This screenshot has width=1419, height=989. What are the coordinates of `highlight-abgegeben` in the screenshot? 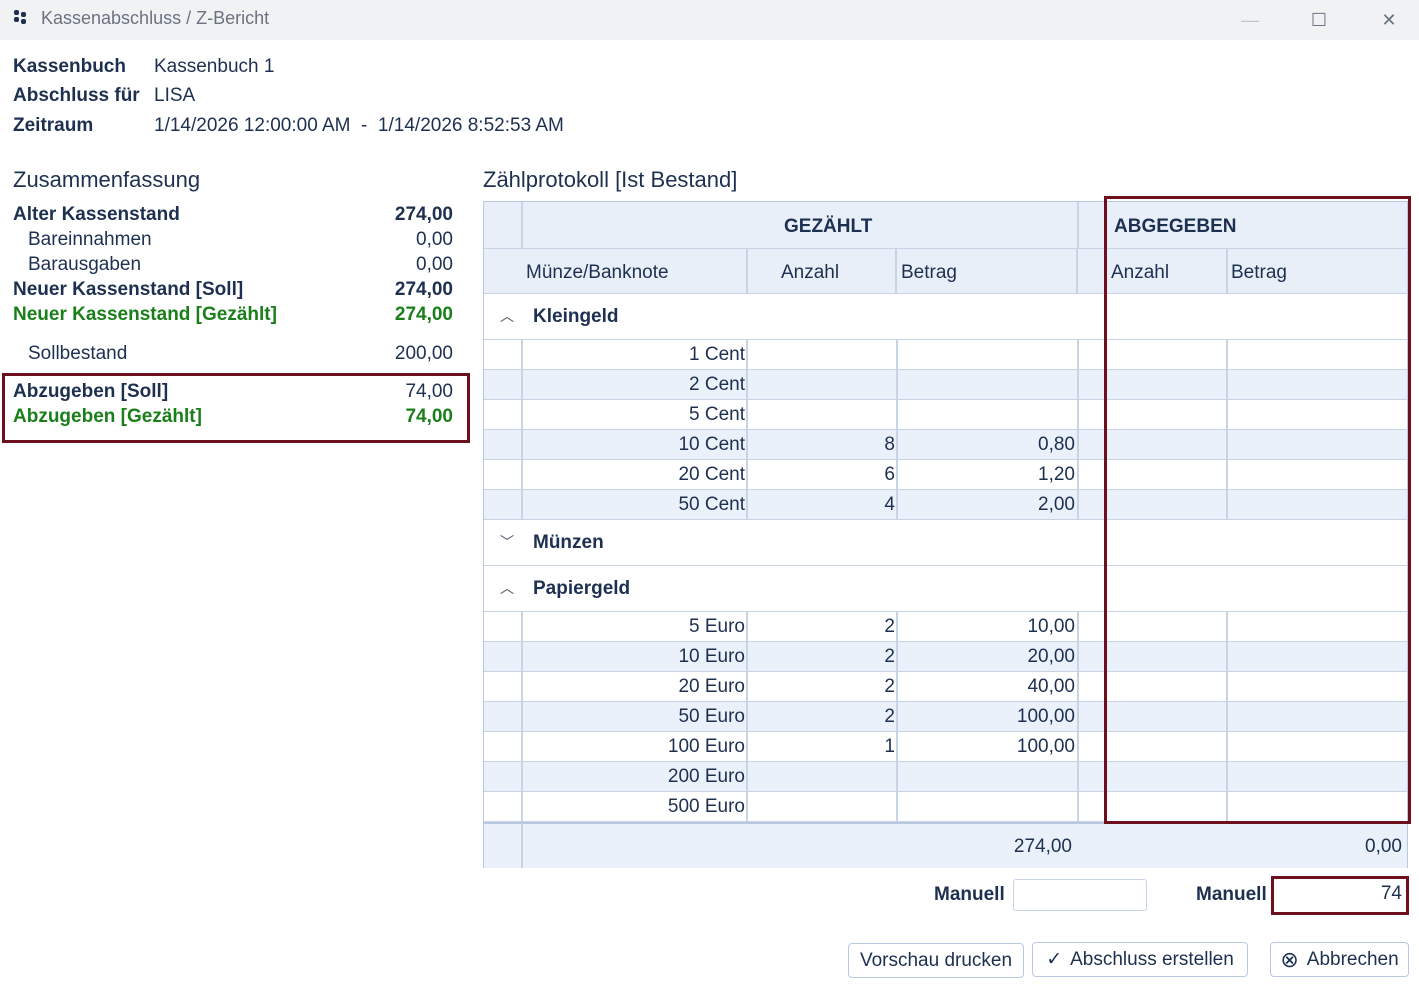 It's located at (1257, 510).